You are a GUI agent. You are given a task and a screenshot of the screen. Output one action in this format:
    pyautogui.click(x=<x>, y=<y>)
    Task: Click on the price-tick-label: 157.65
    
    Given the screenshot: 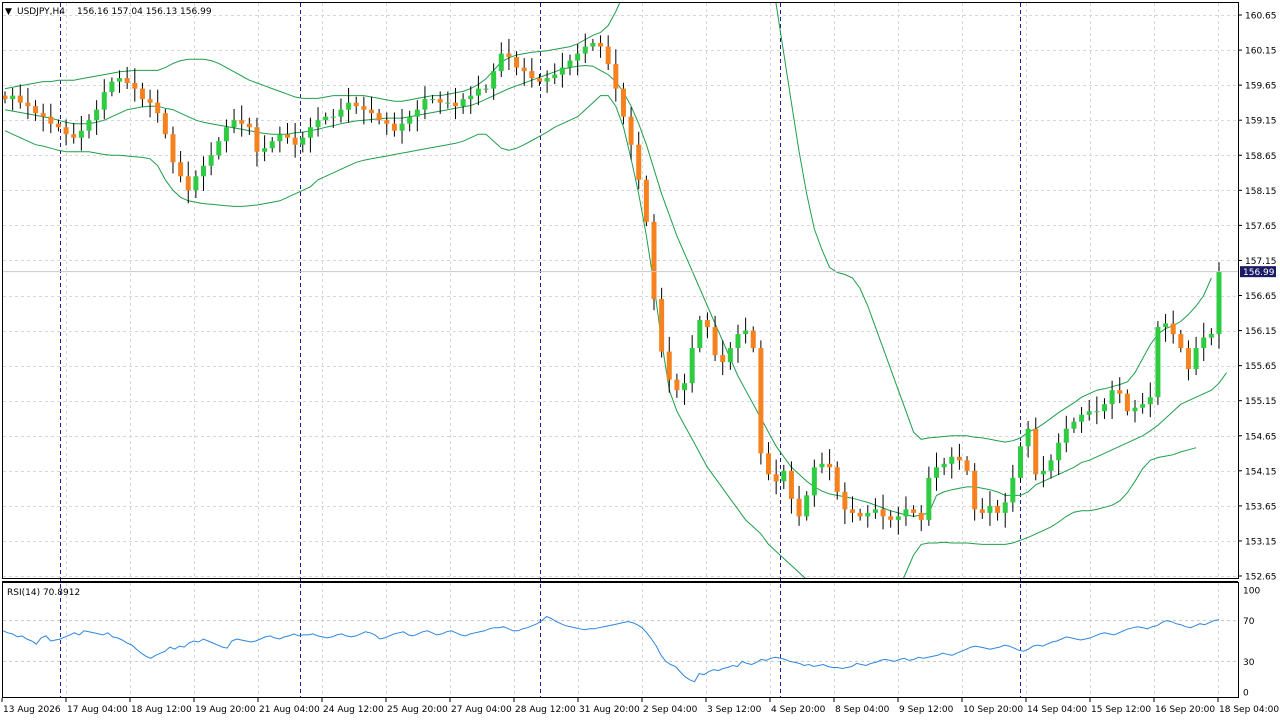 What is the action you would take?
    pyautogui.click(x=1261, y=227)
    